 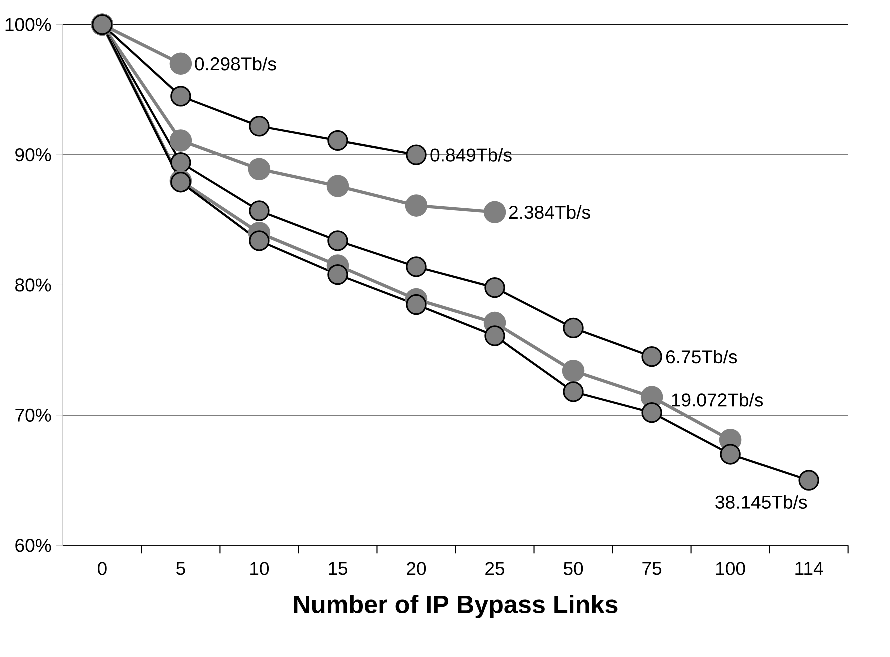 I want to click on y-tick-label: 80%, so click(x=34, y=285).